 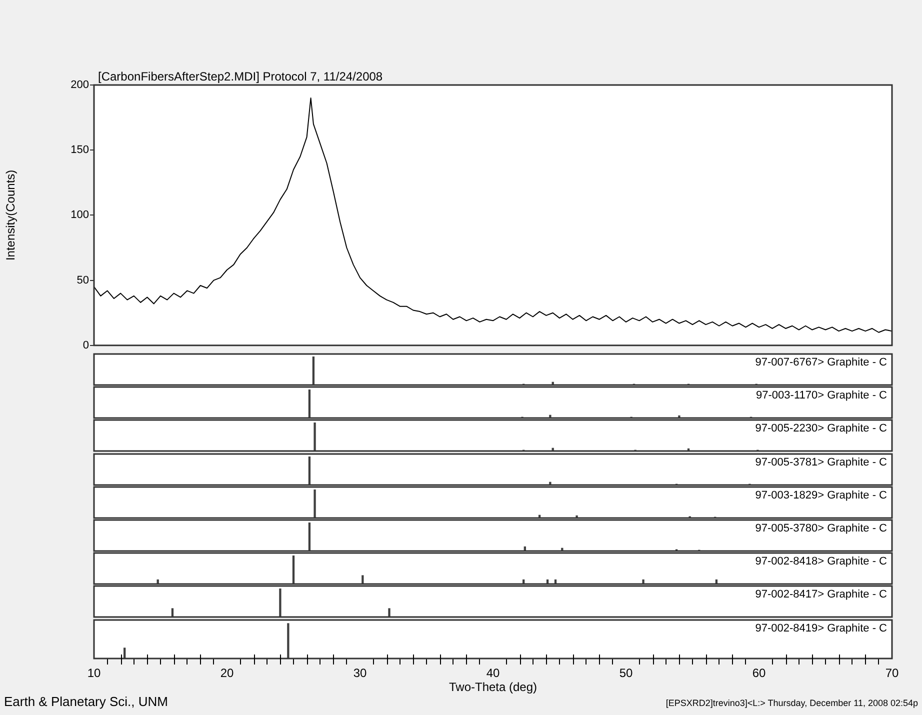 What do you see at coordinates (821, 362) in the screenshot?
I see `chart-title: 97-007-6767> Graphite - C` at bounding box center [821, 362].